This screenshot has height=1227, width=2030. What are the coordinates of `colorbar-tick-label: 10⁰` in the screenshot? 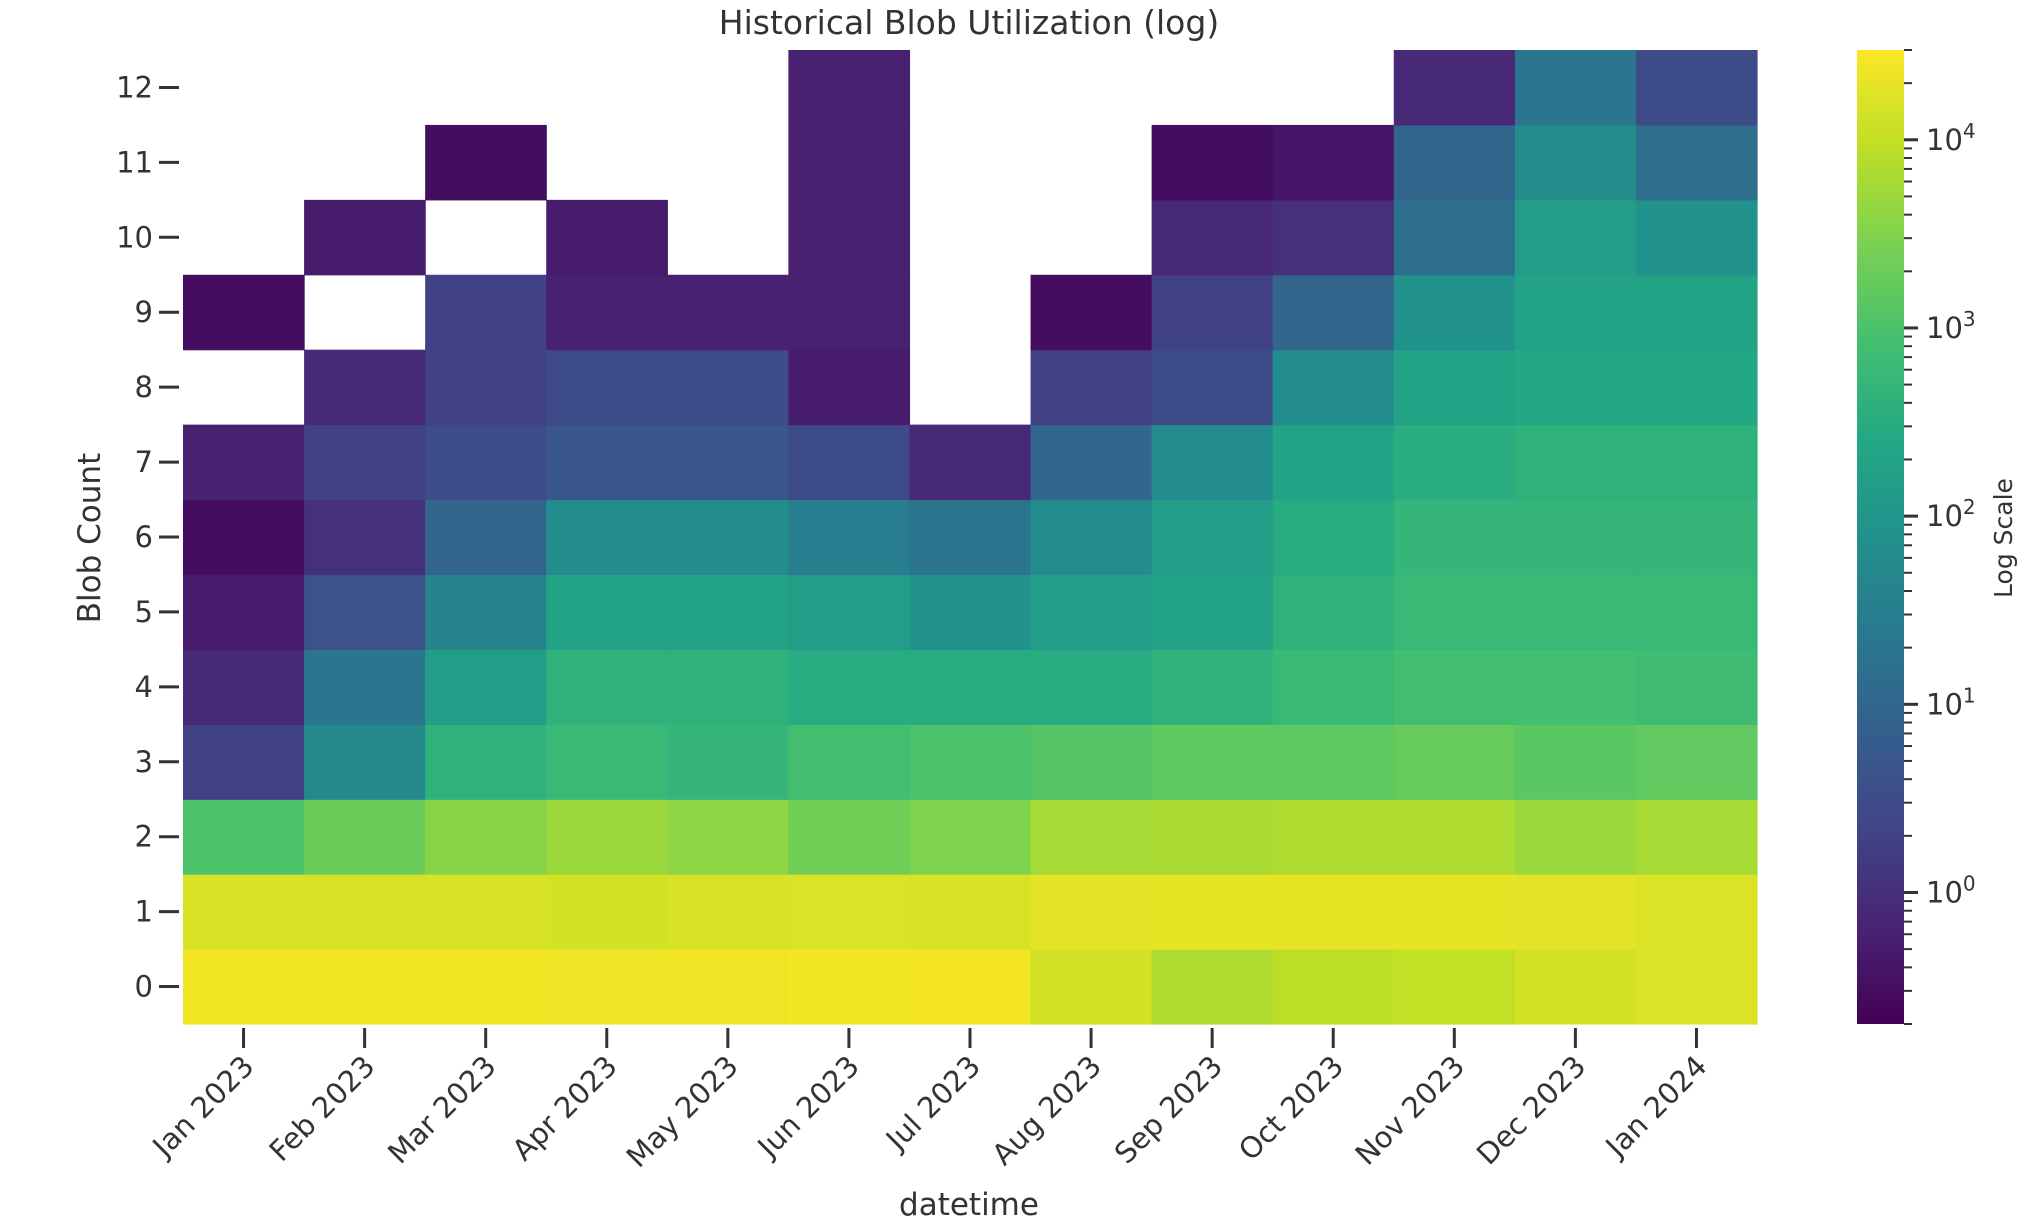 It's located at (1951, 890).